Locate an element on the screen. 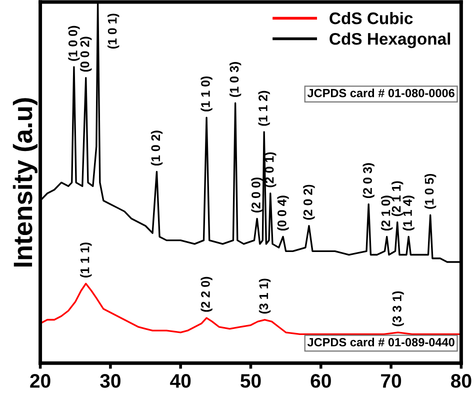 The image size is (474, 399). annotation: (0 0 4) is located at coordinates (283, 213).